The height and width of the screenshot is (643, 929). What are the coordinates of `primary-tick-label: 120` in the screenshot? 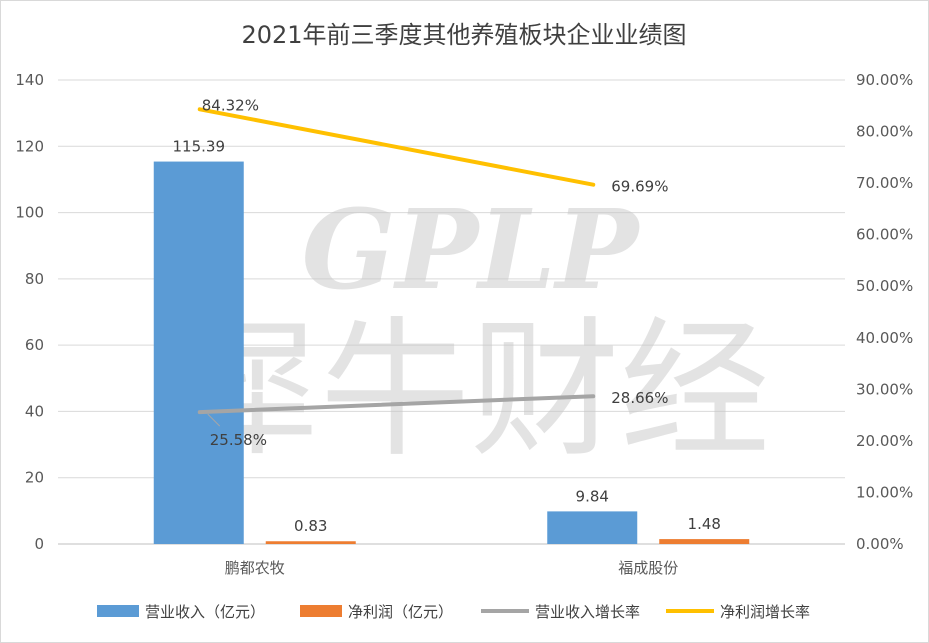 It's located at (29, 146).